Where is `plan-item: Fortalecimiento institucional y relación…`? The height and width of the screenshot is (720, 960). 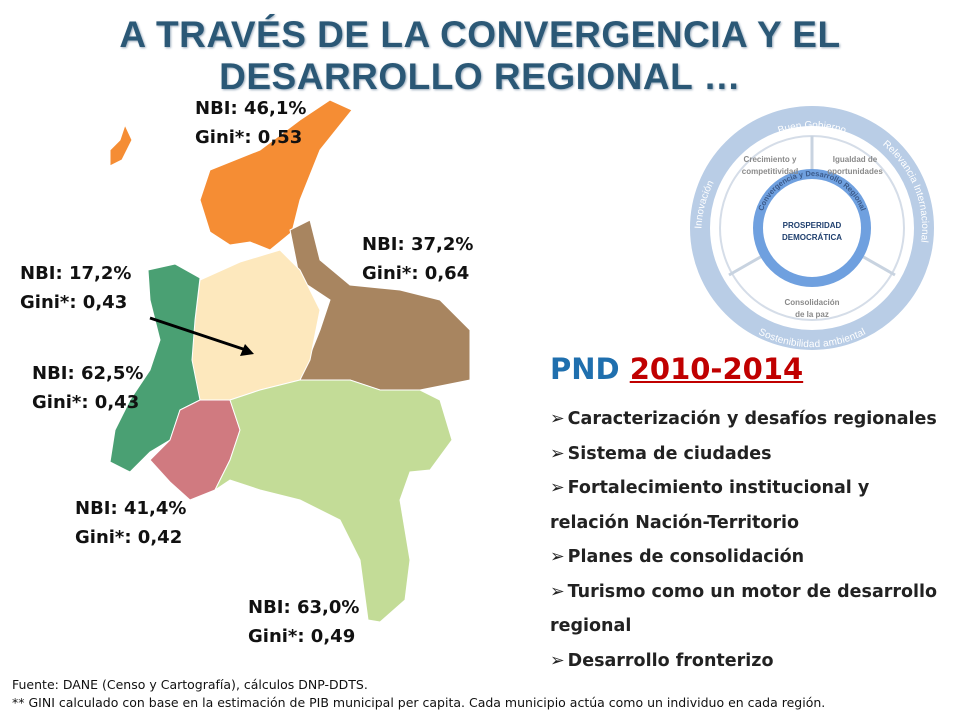 plan-item: Fortalecimiento institucional y relación… is located at coordinates (750, 505).